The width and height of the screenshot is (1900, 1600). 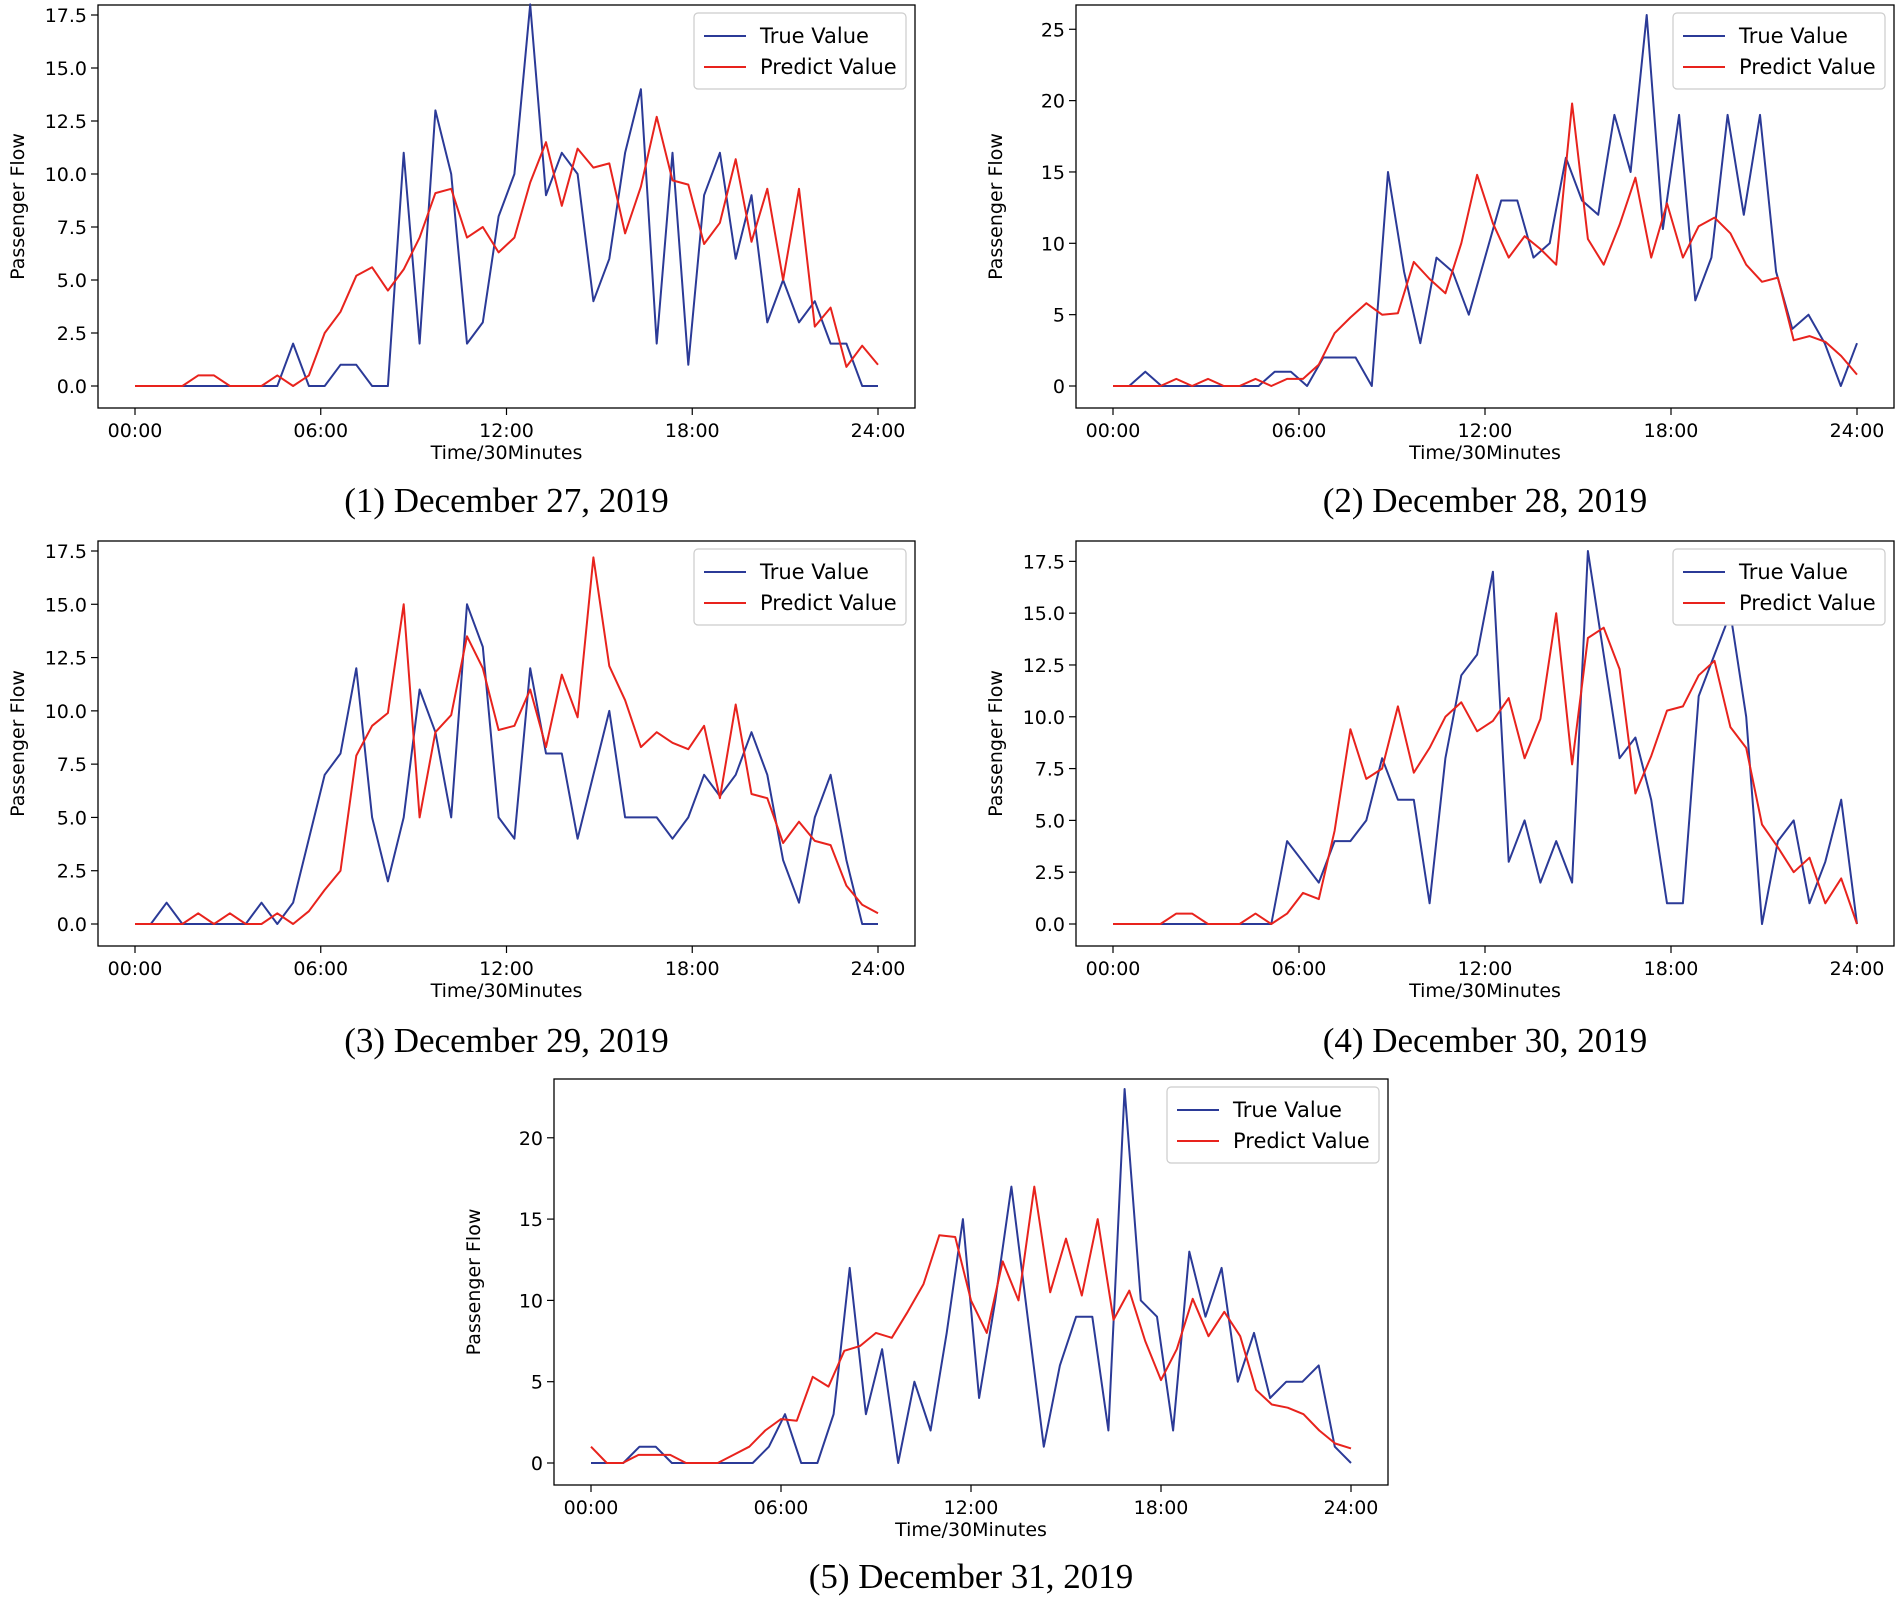 I want to click on panel-caption: (4) December 30, 2019, so click(x=1485, y=1040).